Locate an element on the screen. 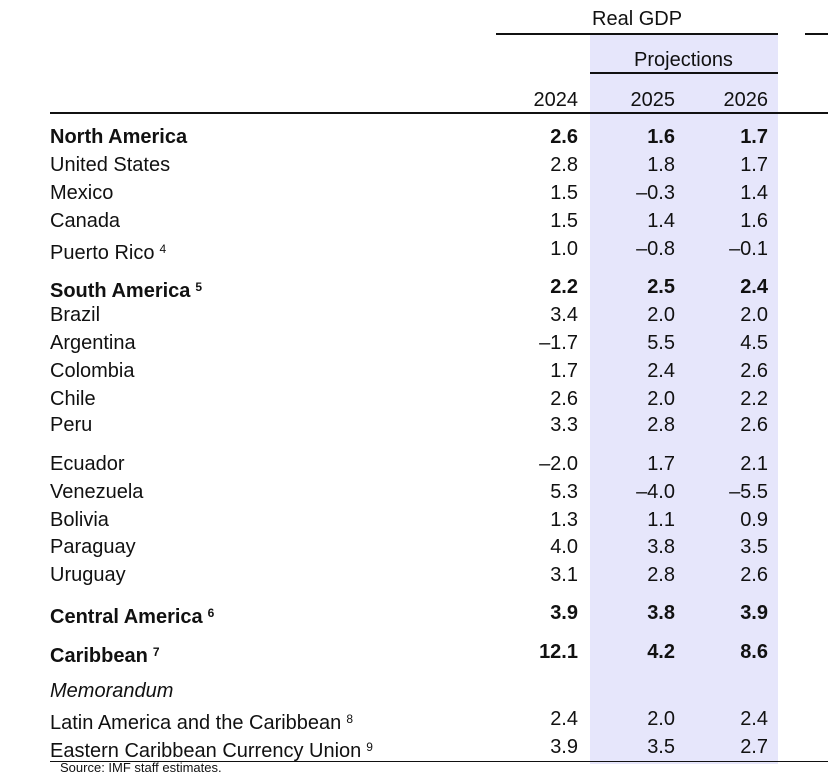  value-2024: 4.0 is located at coordinates (564, 547).